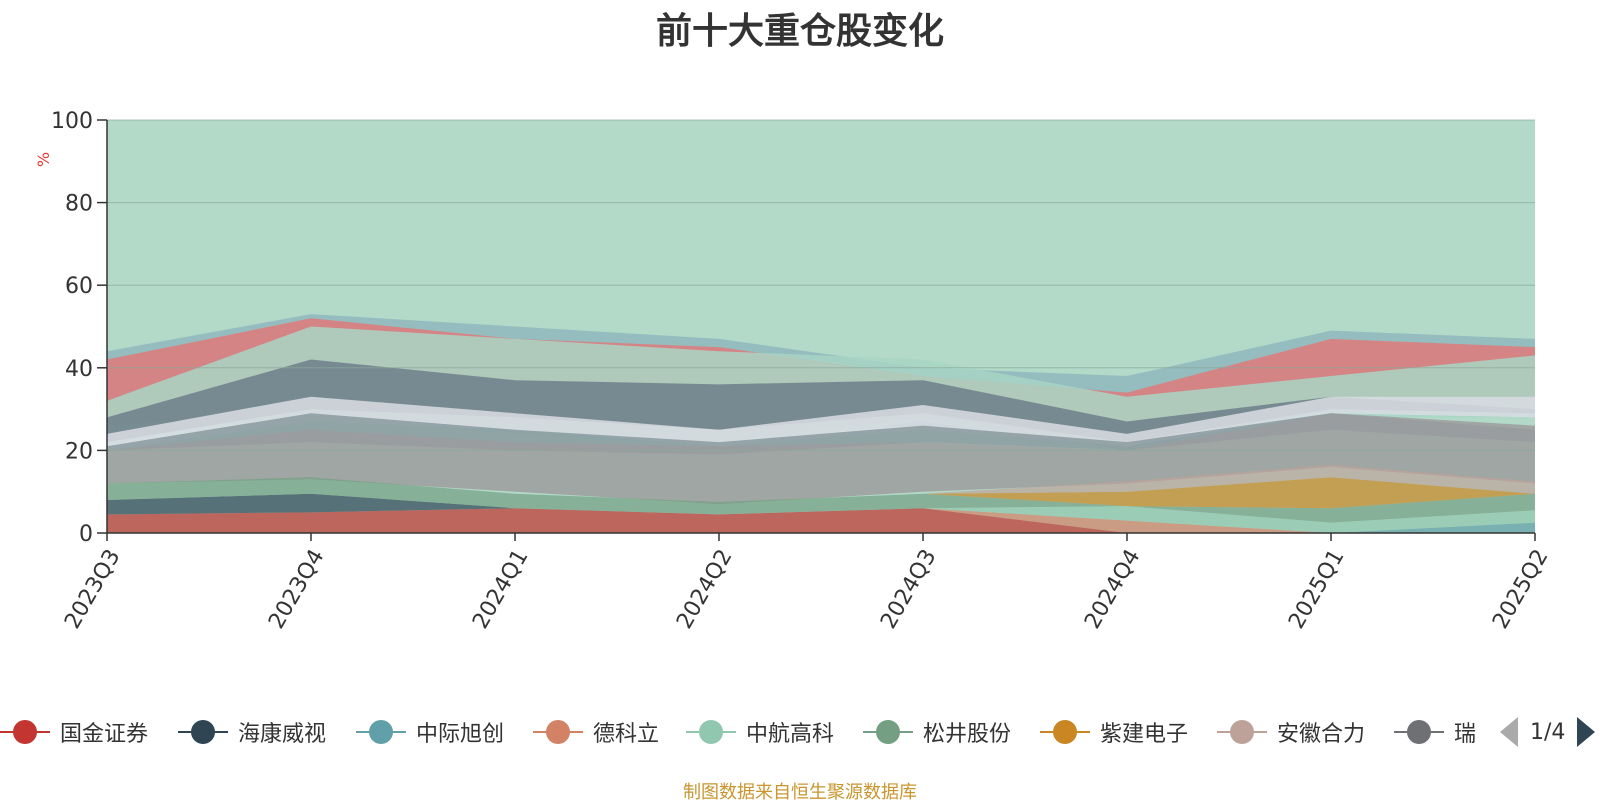 This screenshot has width=1600, height=804. Describe the element at coordinates (79, 451) in the screenshot. I see `y-tick-label: 20` at that location.